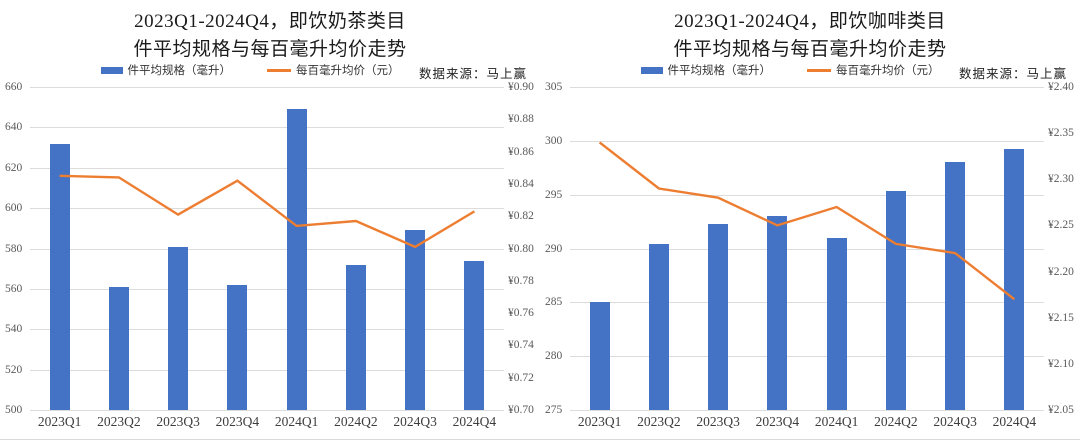 The height and width of the screenshot is (440, 1080). I want to click on secondary-y-axis-tick-label: ¥0.78, so click(521, 280).